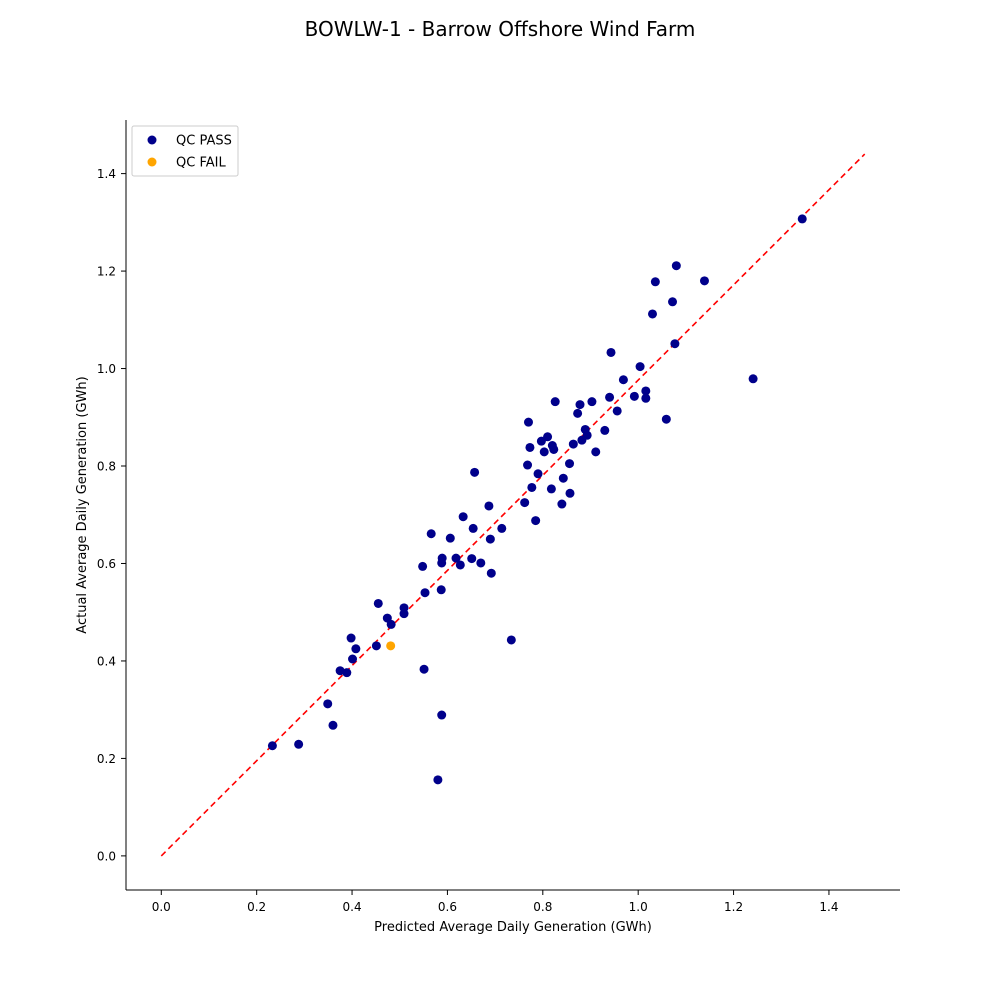 Image resolution: width=1000 pixels, height=1000 pixels. Describe the element at coordinates (204, 141) in the screenshot. I see `legend-label-qc-pass: QC PASS` at that location.